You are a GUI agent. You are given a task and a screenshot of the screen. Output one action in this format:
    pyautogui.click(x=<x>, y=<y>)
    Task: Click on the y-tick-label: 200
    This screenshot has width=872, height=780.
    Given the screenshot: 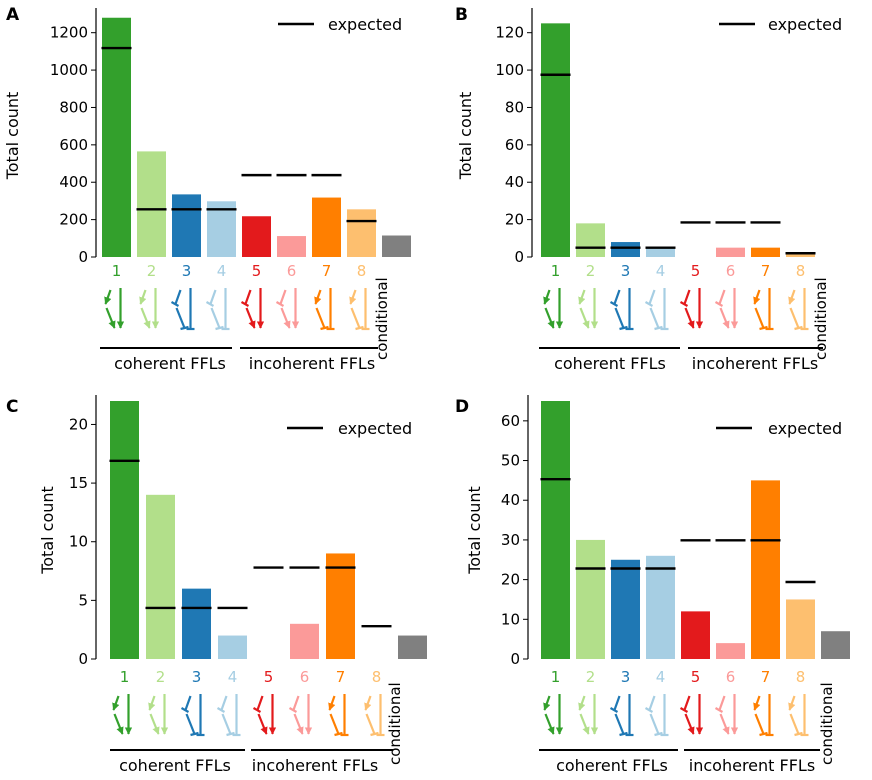 What is the action you would take?
    pyautogui.click(x=73, y=220)
    